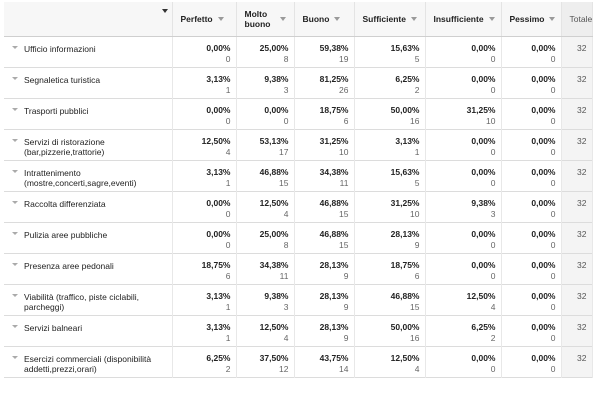 This screenshot has height=401, width=600. I want to click on row-label-cell: Segnaletica turistica, so click(88, 82).